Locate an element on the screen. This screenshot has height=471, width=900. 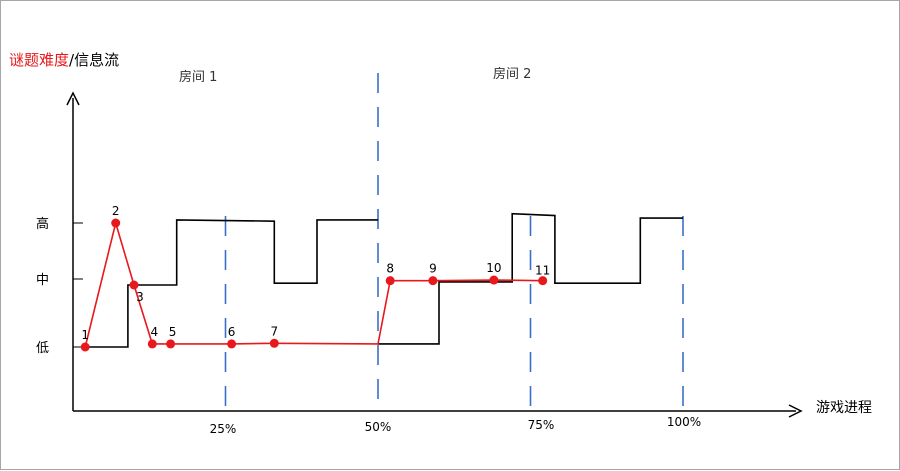
puzzle-point-label-7: 7 is located at coordinates (274, 331).